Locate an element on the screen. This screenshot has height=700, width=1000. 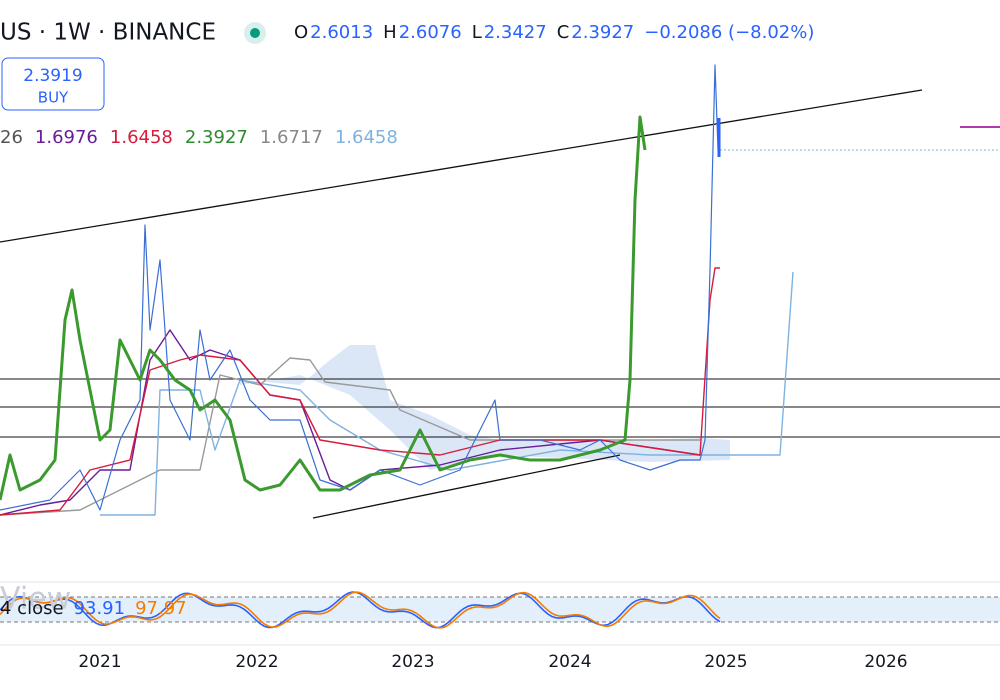
oscillator-d is located at coordinates (360, 610).